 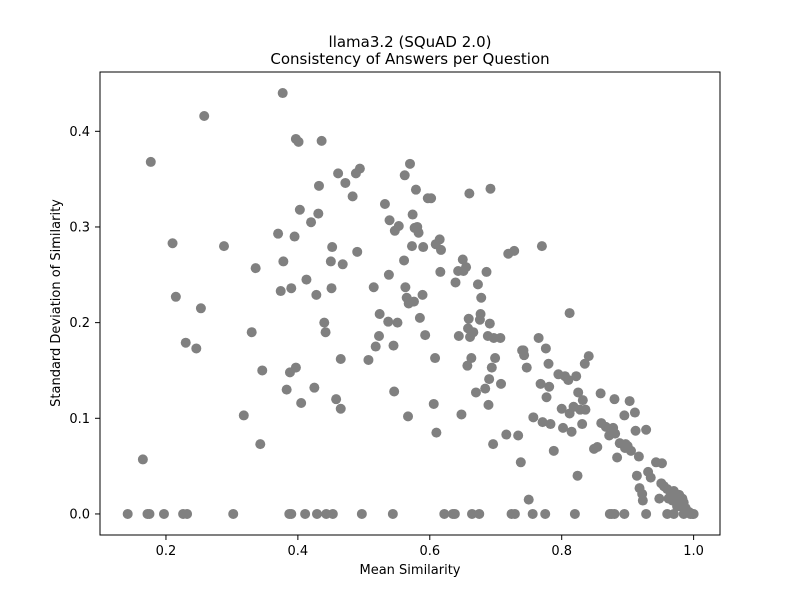 What do you see at coordinates (79, 419) in the screenshot?
I see `y-tick-label: 0.1` at bounding box center [79, 419].